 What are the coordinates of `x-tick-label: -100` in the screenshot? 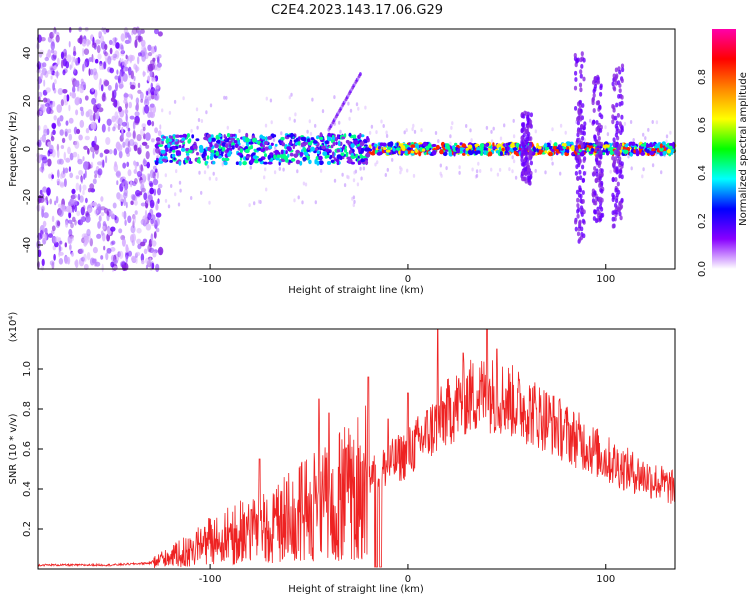 It's located at (210, 279).